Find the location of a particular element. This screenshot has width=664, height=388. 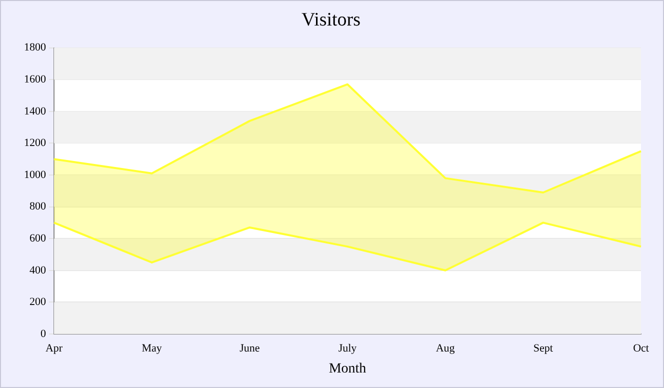

x-tick-label: Sept is located at coordinates (543, 348).